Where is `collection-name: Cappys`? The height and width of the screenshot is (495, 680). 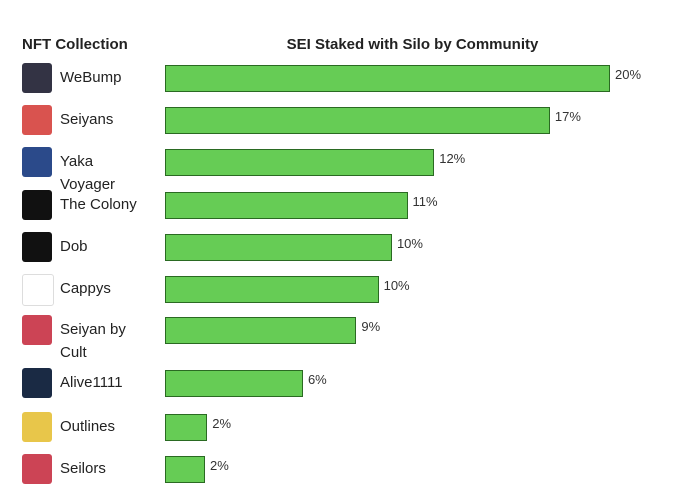 collection-name: Cappys is located at coordinates (85, 288).